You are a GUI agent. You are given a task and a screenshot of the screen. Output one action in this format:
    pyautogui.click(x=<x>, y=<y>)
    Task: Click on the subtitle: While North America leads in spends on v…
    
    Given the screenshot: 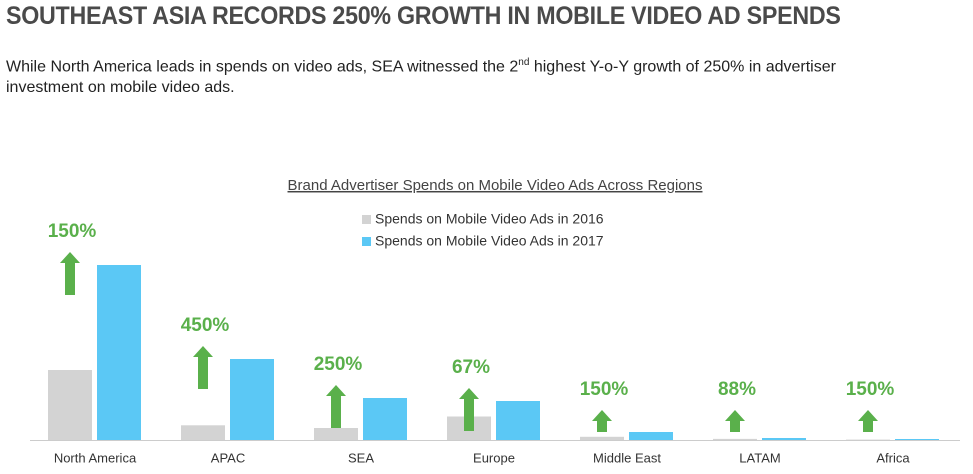 What is the action you would take?
    pyautogui.click(x=456, y=75)
    